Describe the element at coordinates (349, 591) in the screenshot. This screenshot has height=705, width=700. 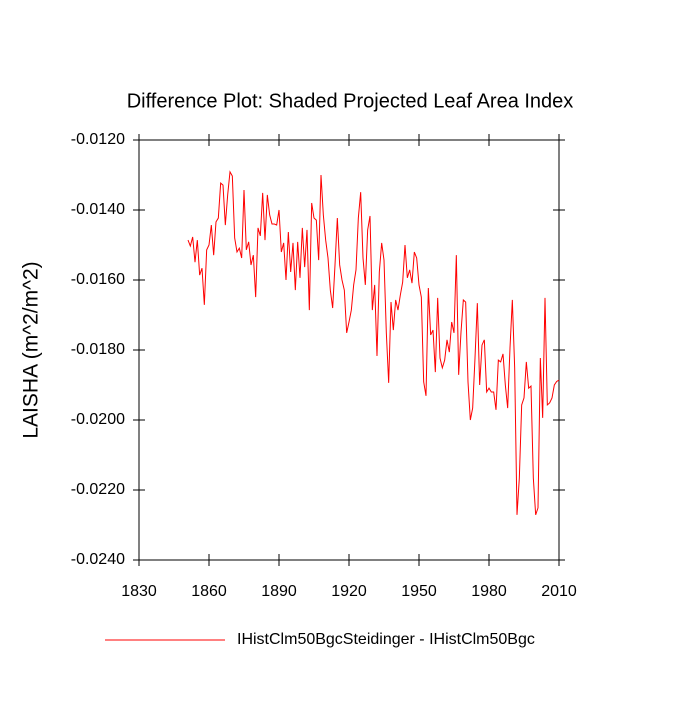
I see `x-tick-label: 1920` at that location.